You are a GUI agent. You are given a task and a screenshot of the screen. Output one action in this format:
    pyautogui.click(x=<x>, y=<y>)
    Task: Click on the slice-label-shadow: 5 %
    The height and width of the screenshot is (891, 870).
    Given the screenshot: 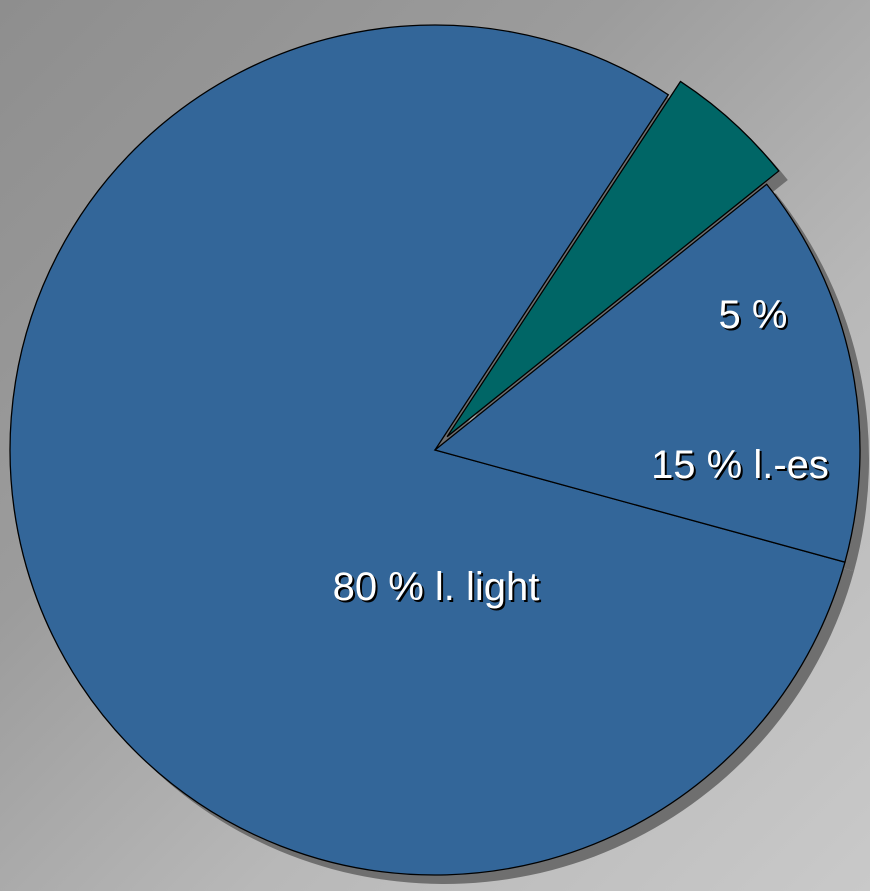 What is the action you would take?
    pyautogui.click(x=755, y=317)
    